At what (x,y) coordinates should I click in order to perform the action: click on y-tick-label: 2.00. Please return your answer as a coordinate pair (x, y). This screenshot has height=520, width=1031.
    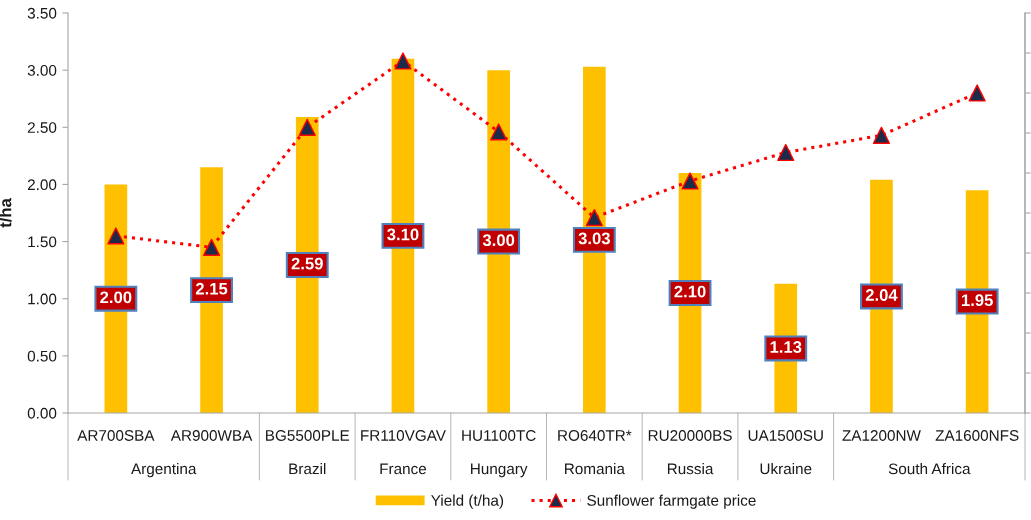
    Looking at the image, I should click on (42, 185).